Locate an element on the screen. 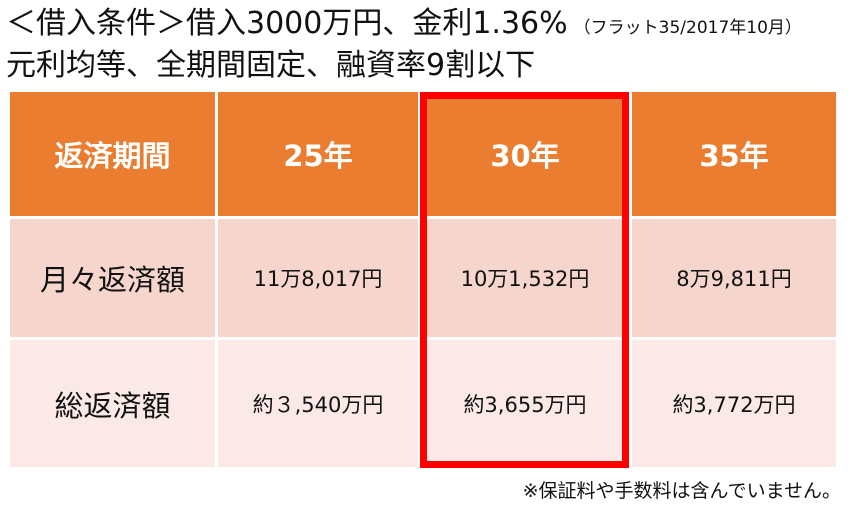 This screenshot has width=855, height=509. footnote: ※保証料や手数料は含んでいません。 is located at coordinates (681, 491).